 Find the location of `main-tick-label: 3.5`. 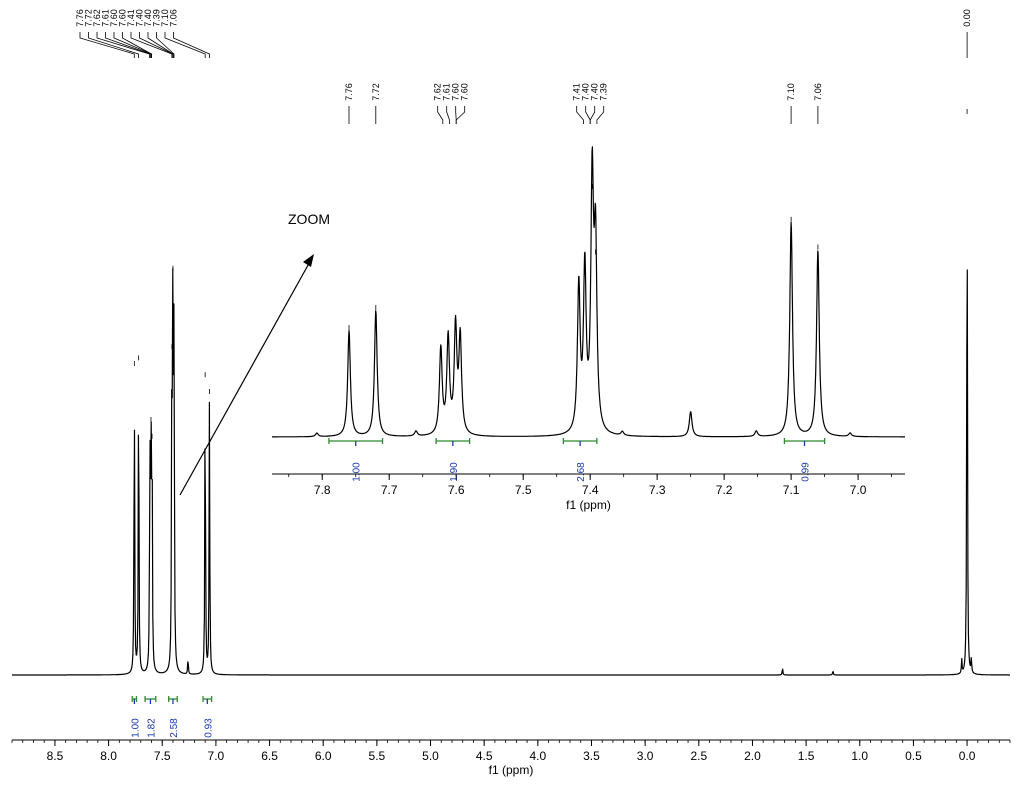

main-tick-label: 3.5 is located at coordinates (591, 756).